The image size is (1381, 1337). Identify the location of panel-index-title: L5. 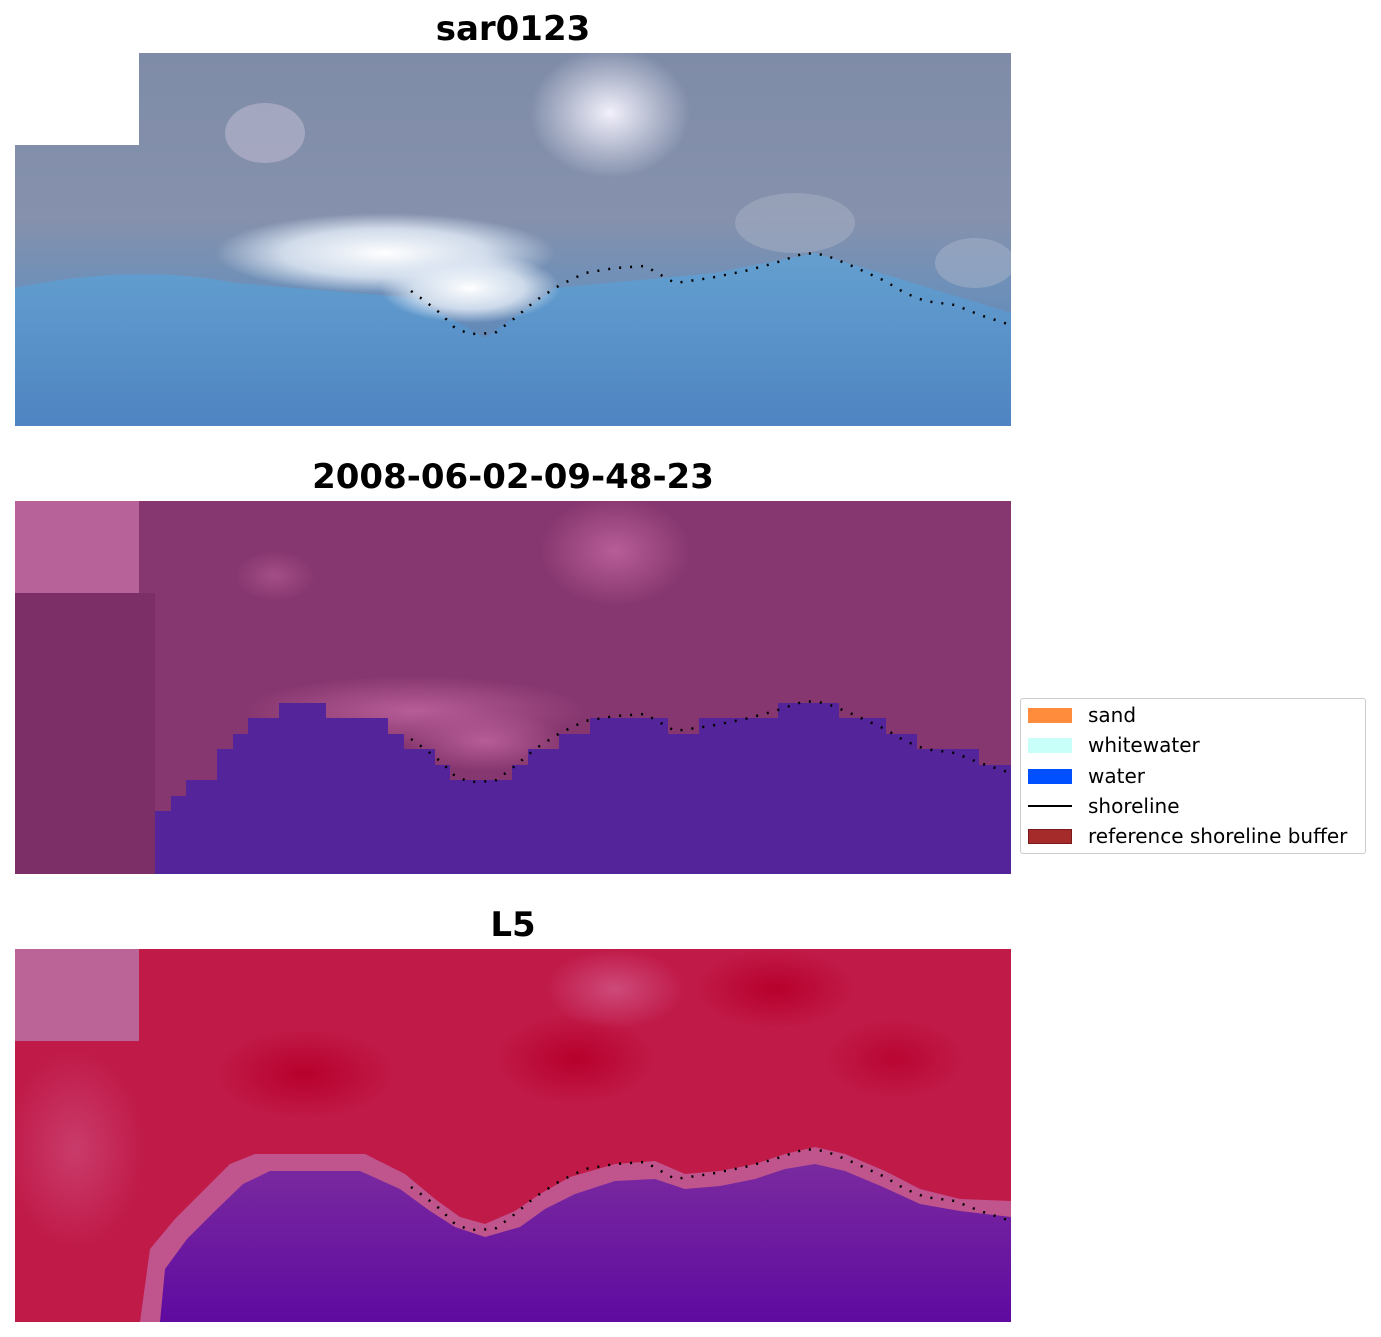
(513, 925).